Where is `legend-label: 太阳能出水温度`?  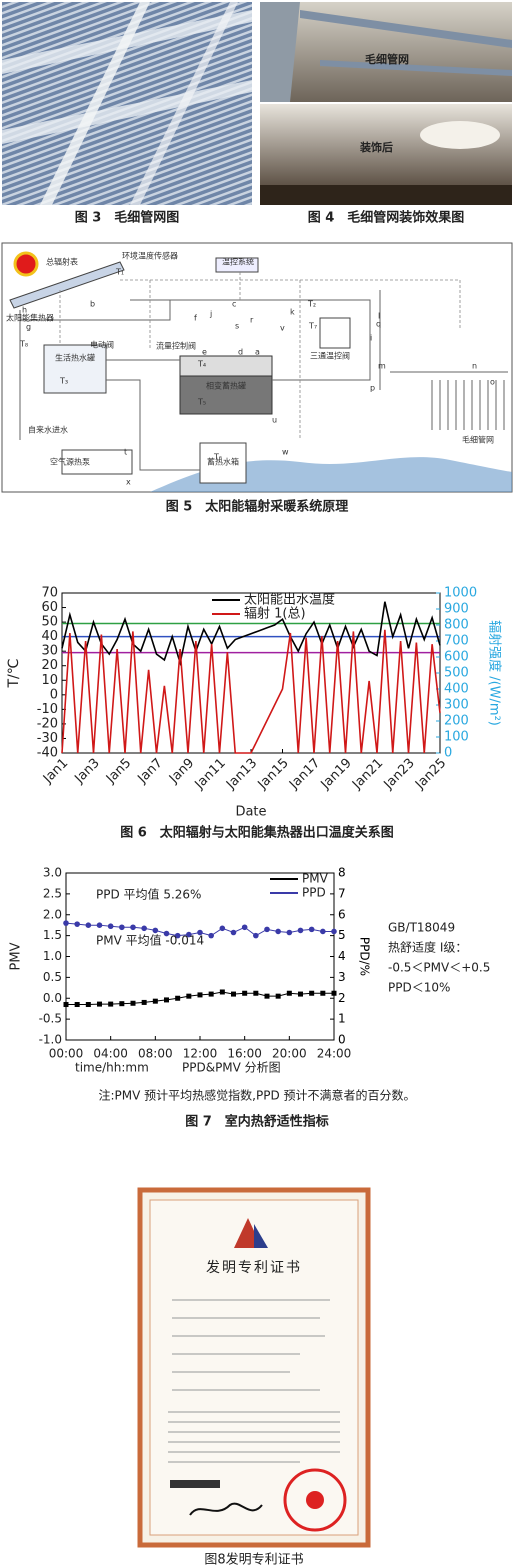 legend-label: 太阳能出水温度 is located at coordinates (289, 600).